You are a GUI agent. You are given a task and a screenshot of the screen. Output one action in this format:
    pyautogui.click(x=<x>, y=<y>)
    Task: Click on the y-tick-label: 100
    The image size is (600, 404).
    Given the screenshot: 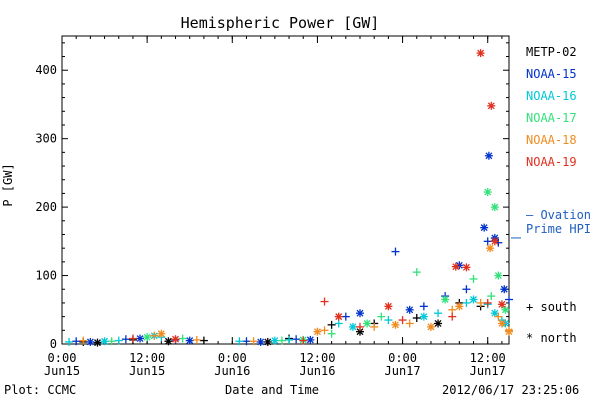 What is the action you would take?
    pyautogui.click(x=46, y=276)
    